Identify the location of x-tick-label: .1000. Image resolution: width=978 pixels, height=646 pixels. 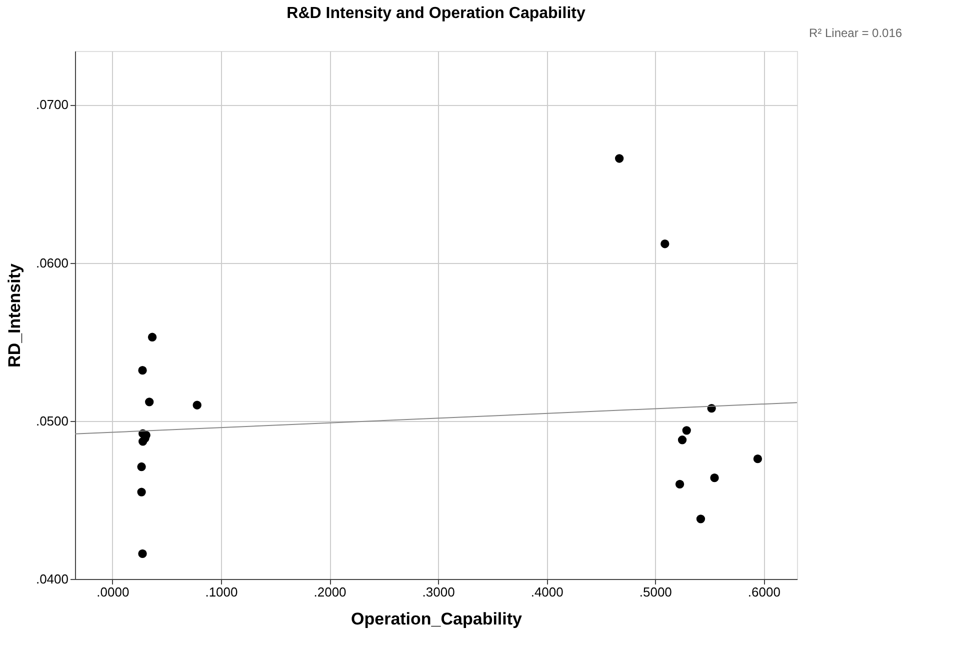
(221, 592).